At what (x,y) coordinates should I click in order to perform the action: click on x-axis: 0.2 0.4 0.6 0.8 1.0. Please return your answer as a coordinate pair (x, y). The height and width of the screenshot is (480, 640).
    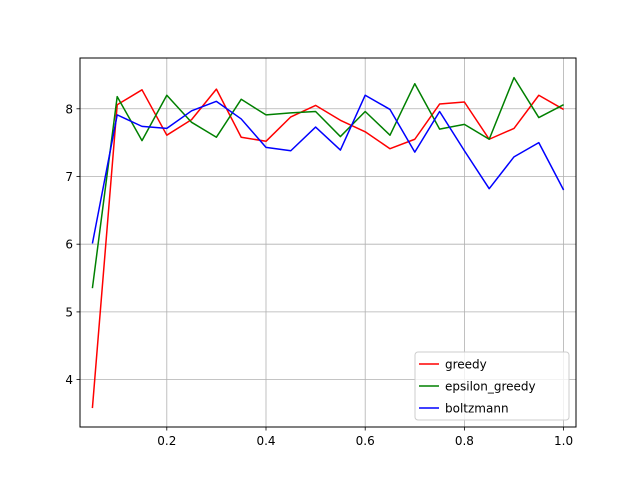
    Looking at the image, I should click on (365, 437).